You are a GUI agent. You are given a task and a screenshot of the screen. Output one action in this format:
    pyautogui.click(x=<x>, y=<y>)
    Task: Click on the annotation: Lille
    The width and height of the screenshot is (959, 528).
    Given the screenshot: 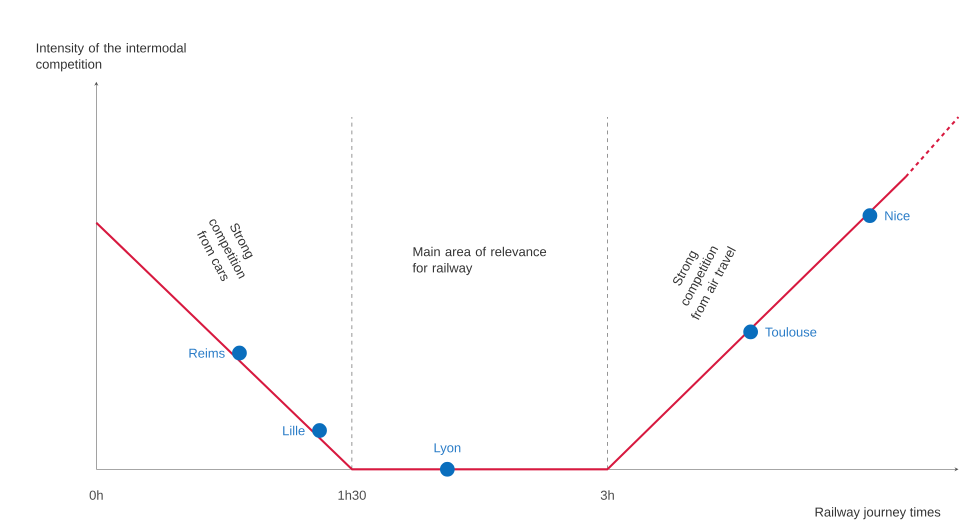 What is the action you would take?
    pyautogui.click(x=294, y=431)
    